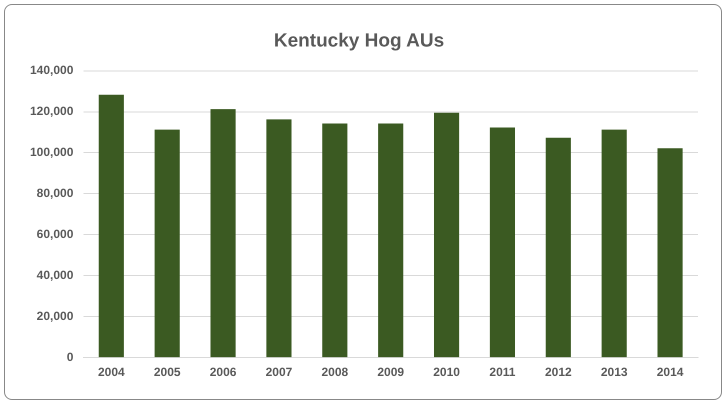 This screenshot has height=406, width=728. What do you see at coordinates (111, 372) in the screenshot?
I see `x-tick-label: 2004` at bounding box center [111, 372].